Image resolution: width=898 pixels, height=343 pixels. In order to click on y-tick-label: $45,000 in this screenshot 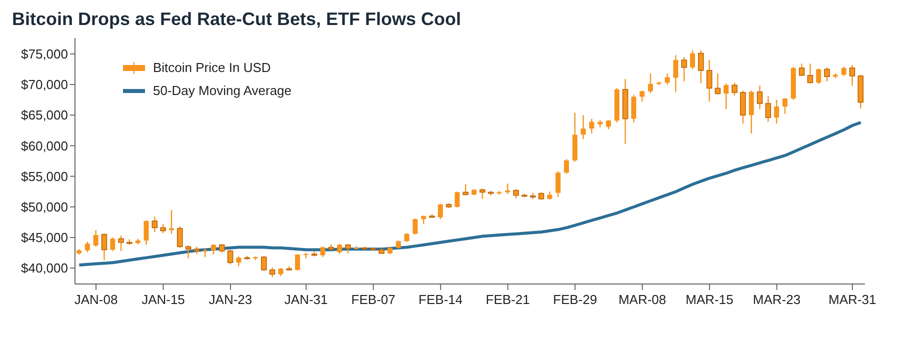, I will do `click(44, 238)`.